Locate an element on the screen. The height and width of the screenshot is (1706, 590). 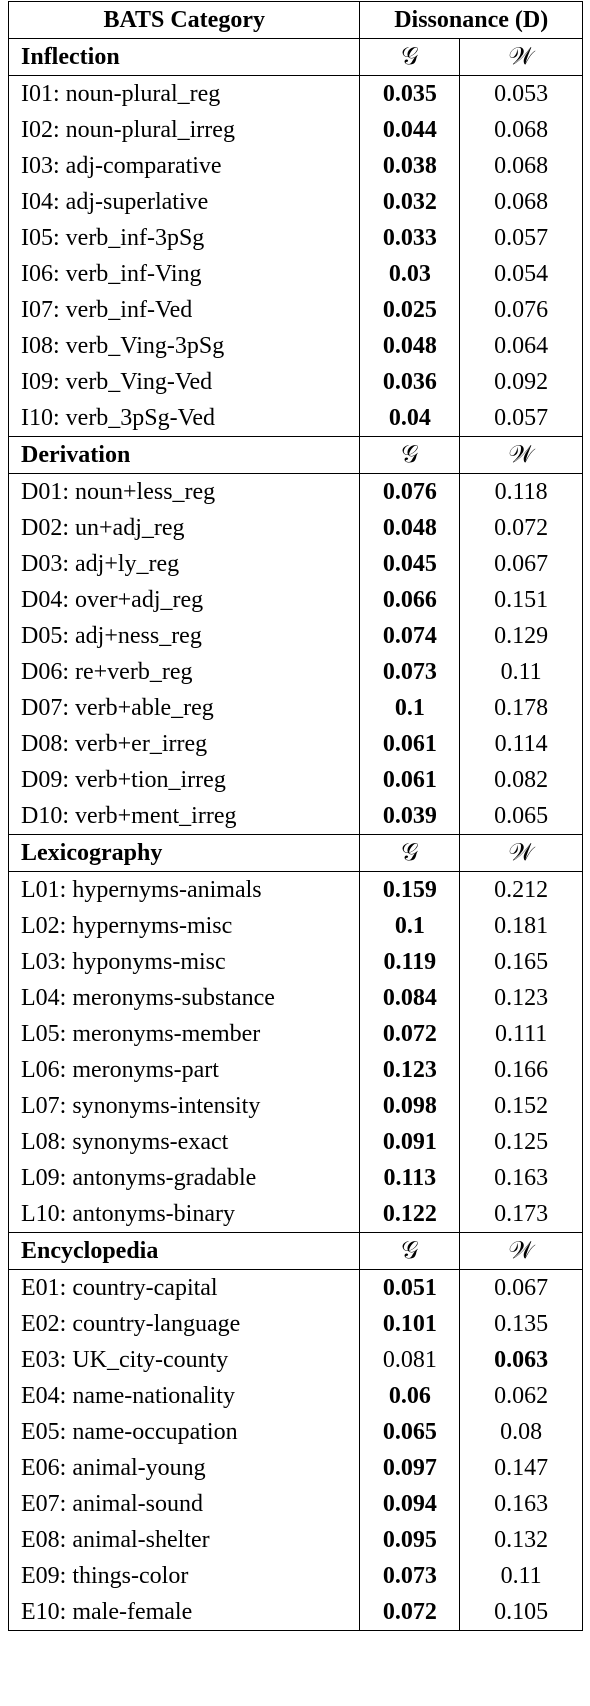
g-value: 0.091 is located at coordinates (410, 1142).